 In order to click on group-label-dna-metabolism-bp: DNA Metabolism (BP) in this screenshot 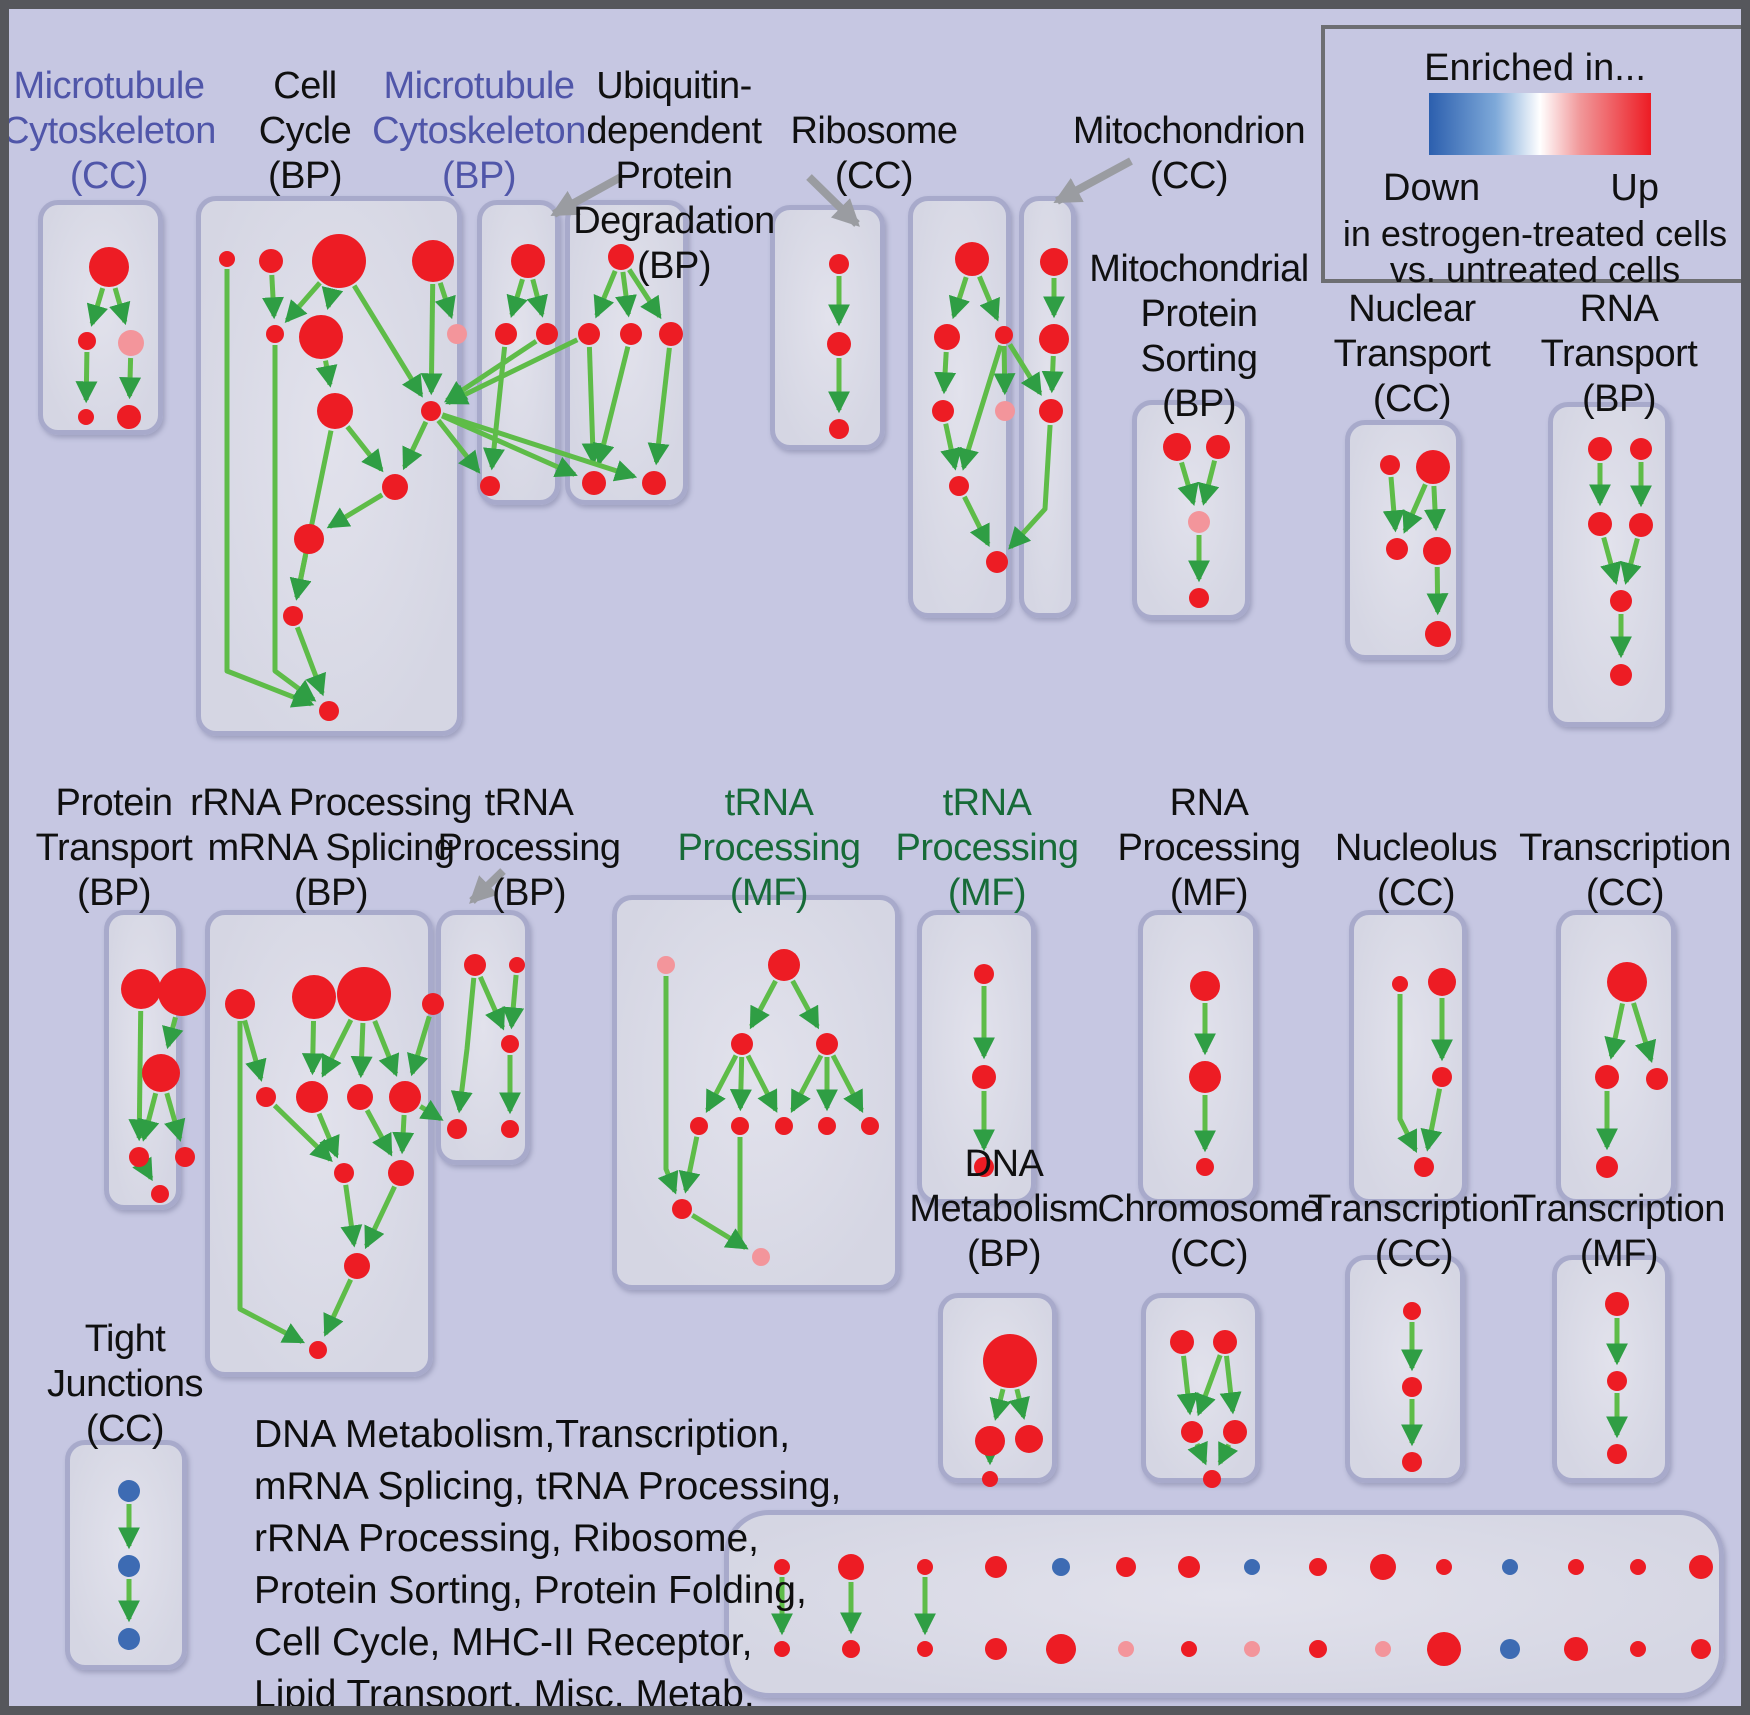, I will do `click(1004, 1209)`.